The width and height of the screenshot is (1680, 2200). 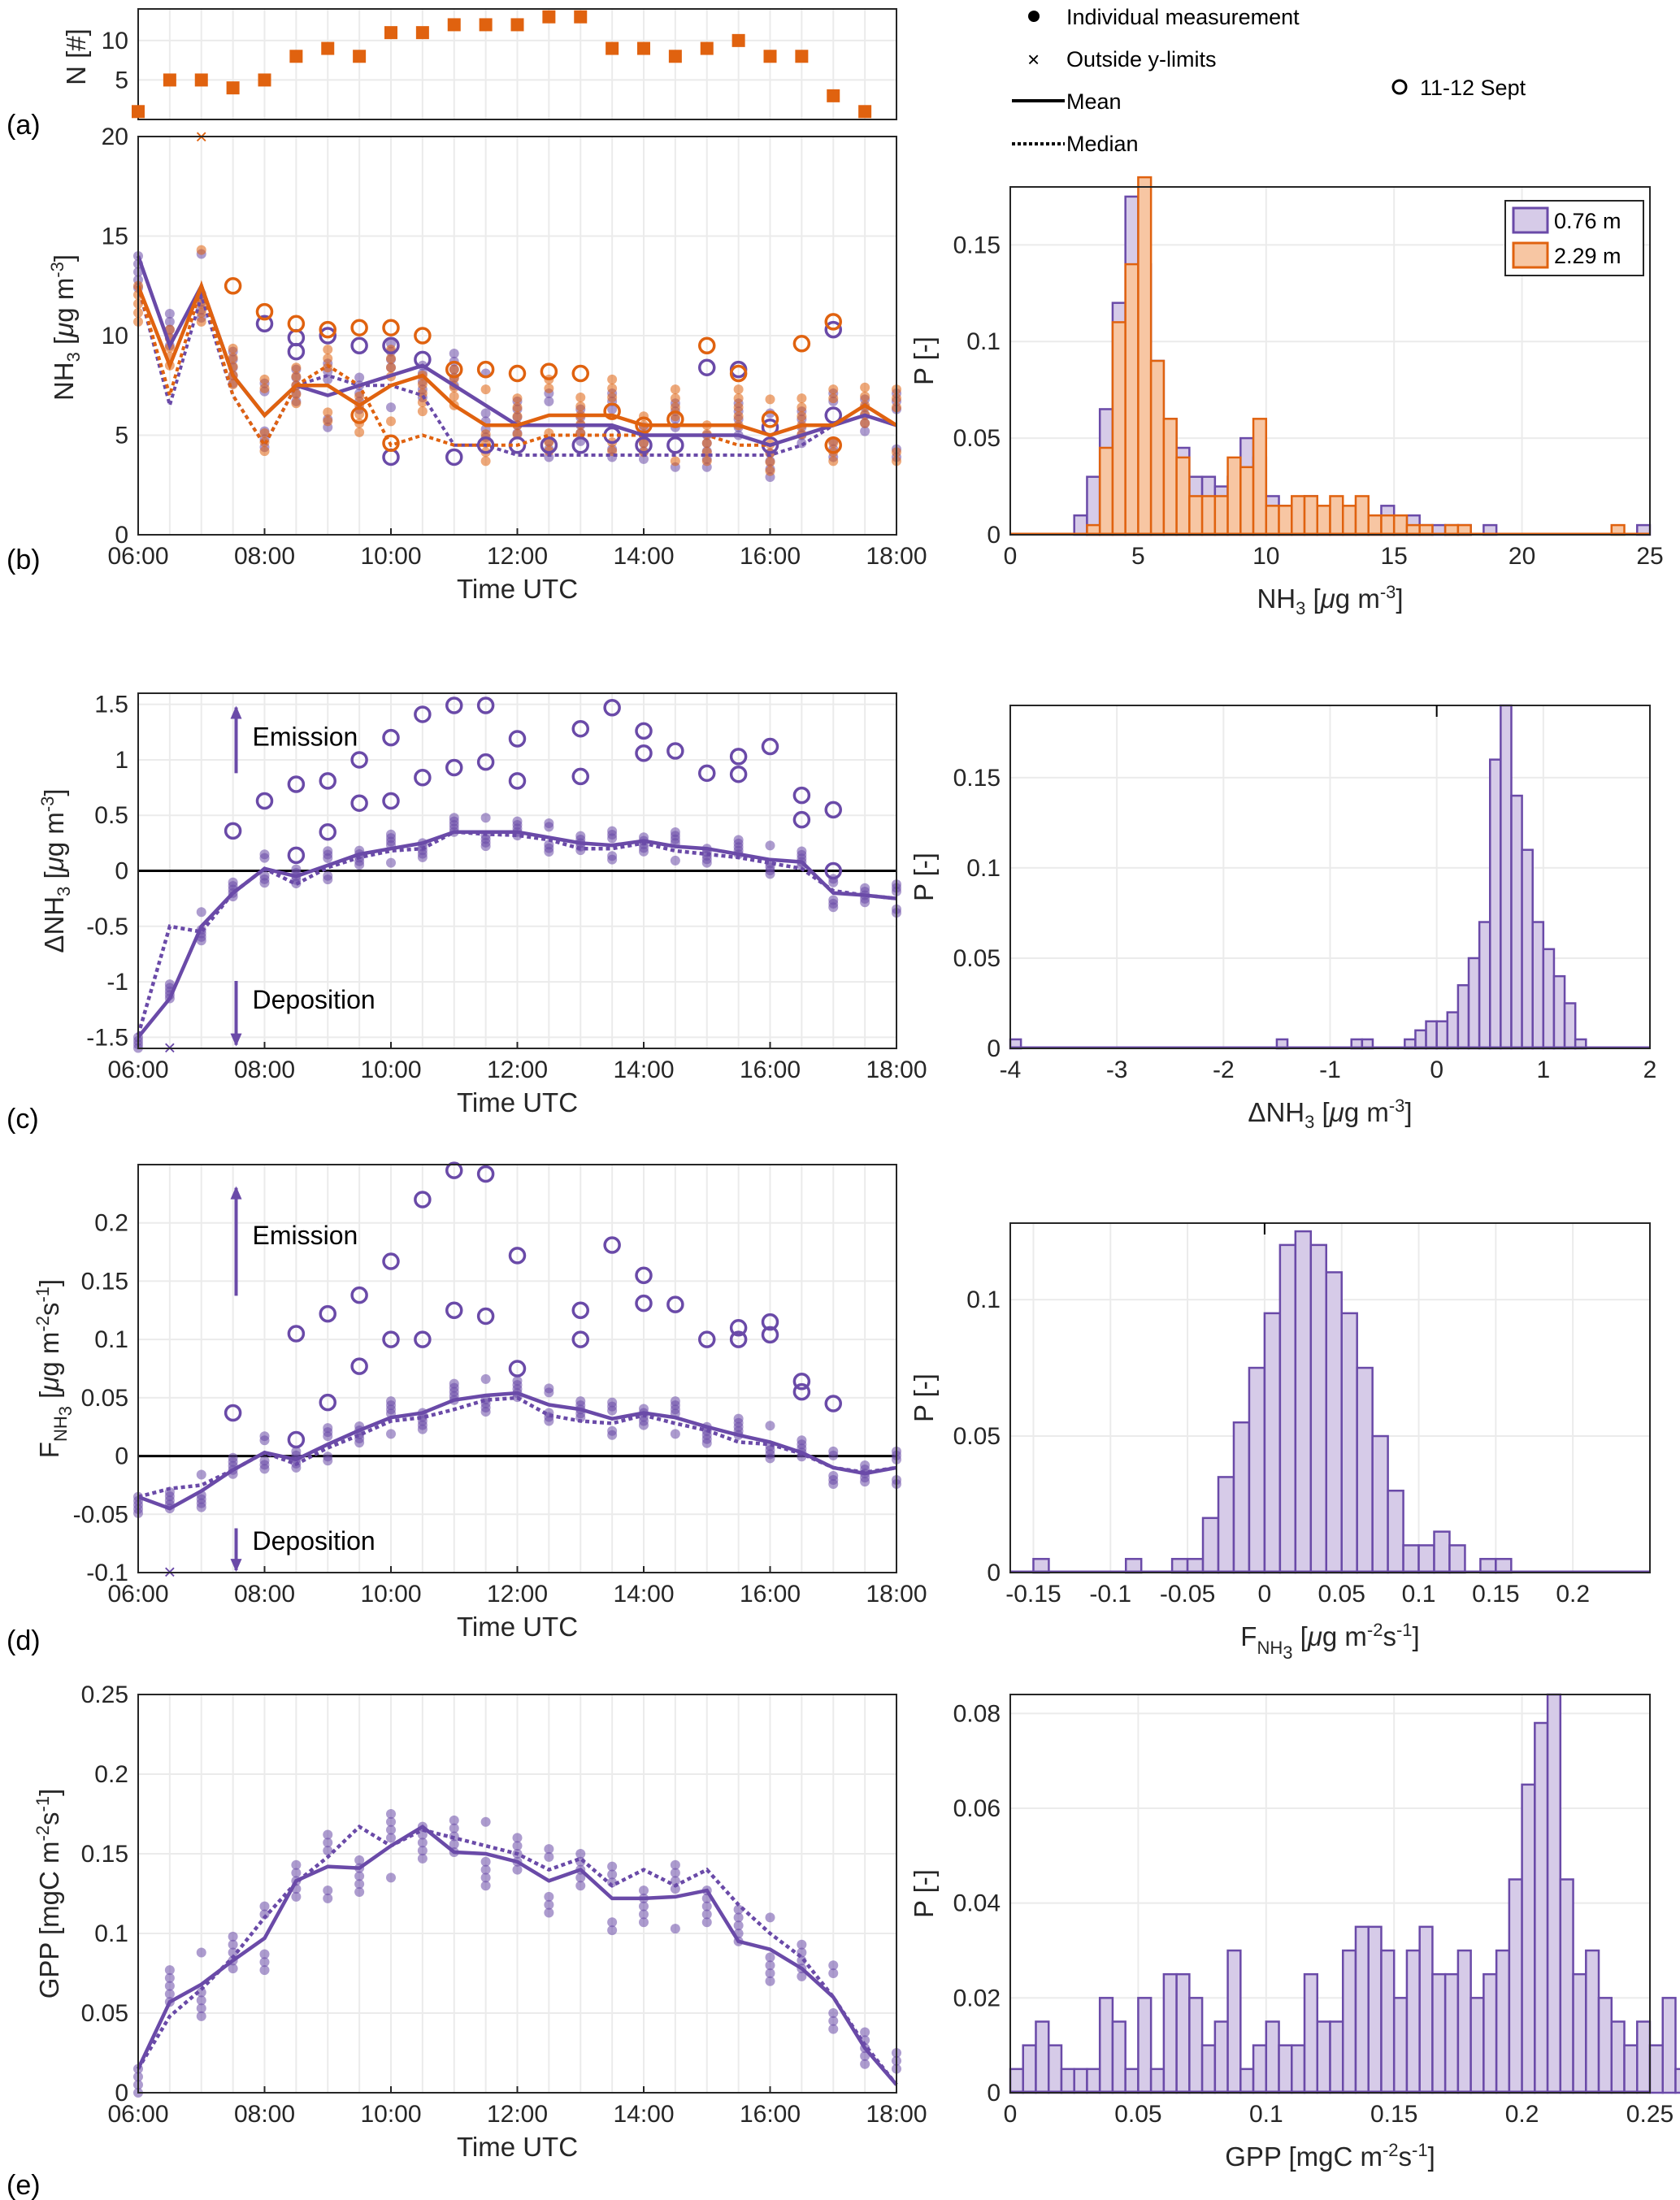 What do you see at coordinates (391, 1594) in the screenshot?
I see `d-xtick-label: 10:00` at bounding box center [391, 1594].